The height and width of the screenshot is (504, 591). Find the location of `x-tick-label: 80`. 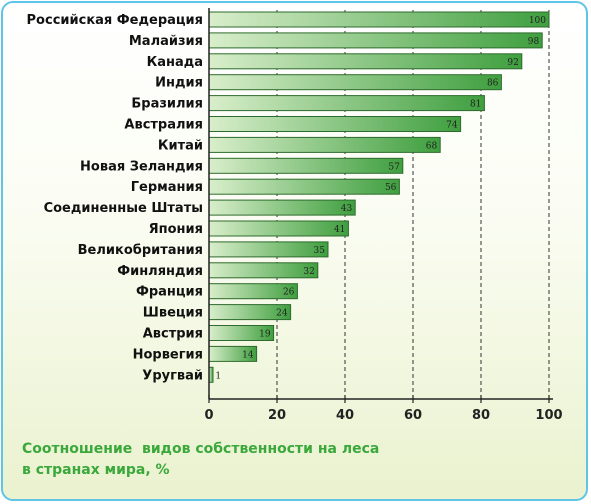

x-tick-label: 80 is located at coordinates (481, 415).